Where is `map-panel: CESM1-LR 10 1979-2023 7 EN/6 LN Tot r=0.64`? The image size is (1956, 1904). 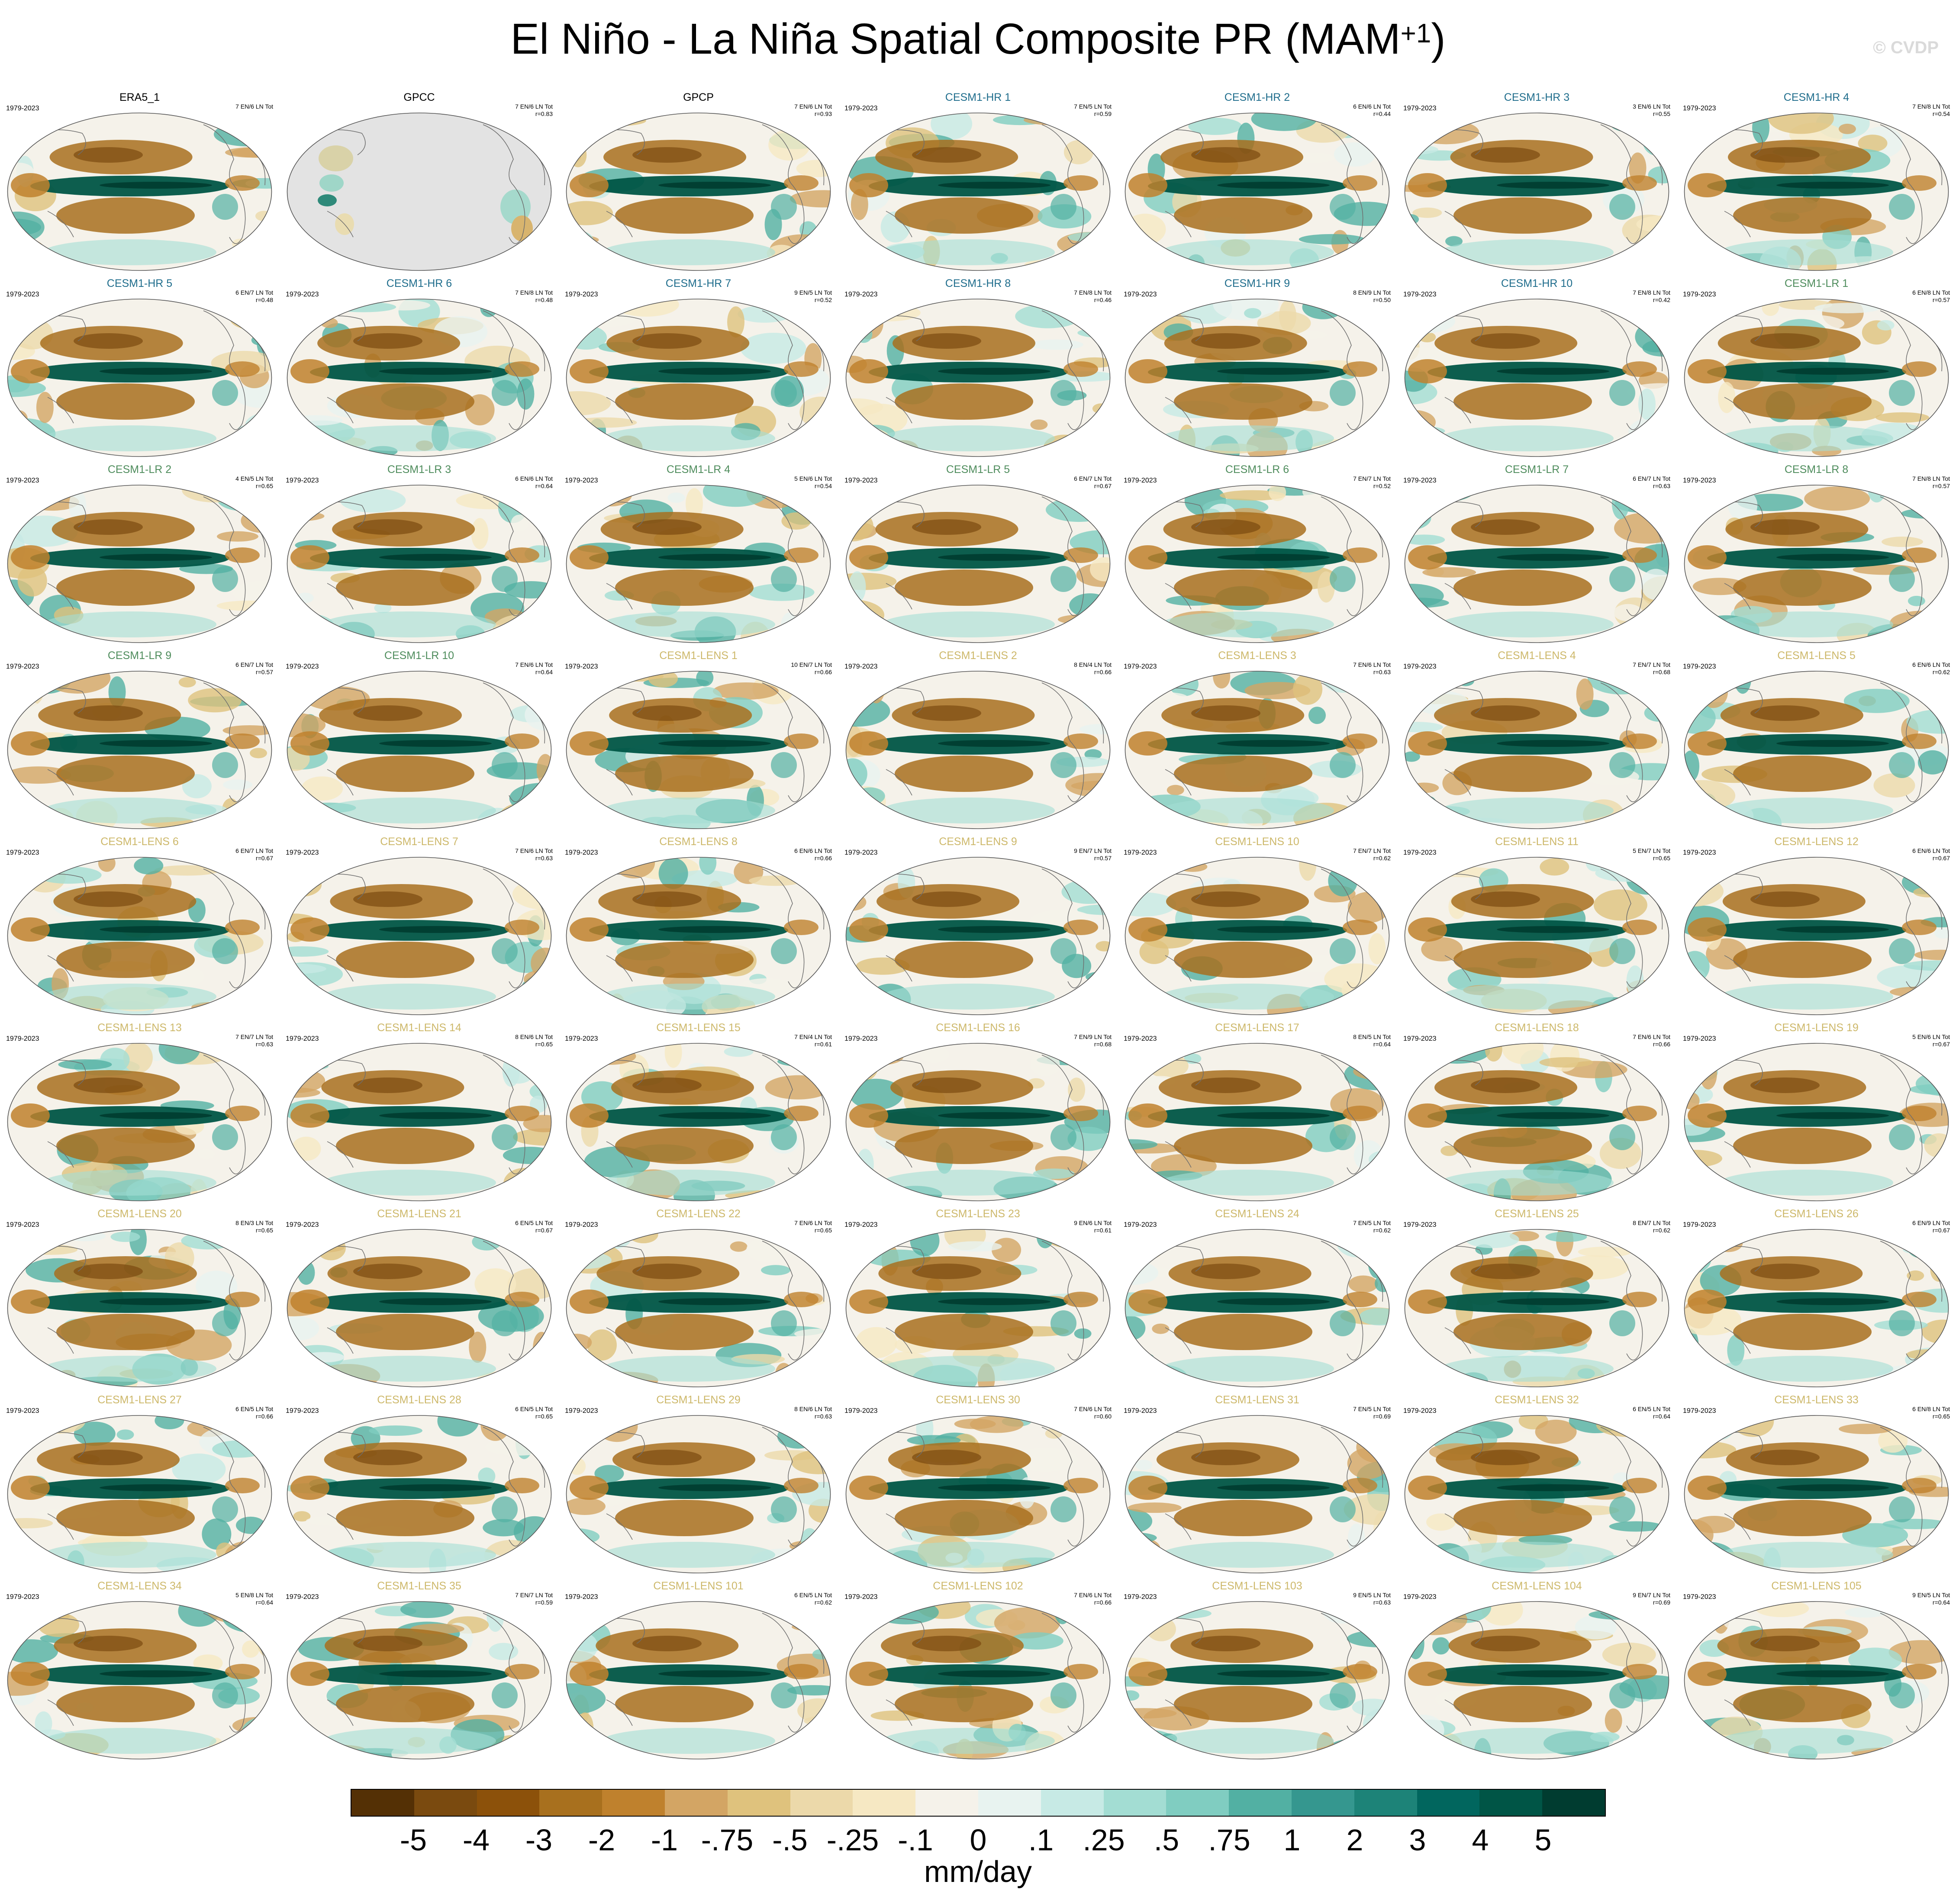
map-panel: CESM1-LR 10 1979-2023 7 EN/6 LN Tot r=0.64 is located at coordinates (419, 742).